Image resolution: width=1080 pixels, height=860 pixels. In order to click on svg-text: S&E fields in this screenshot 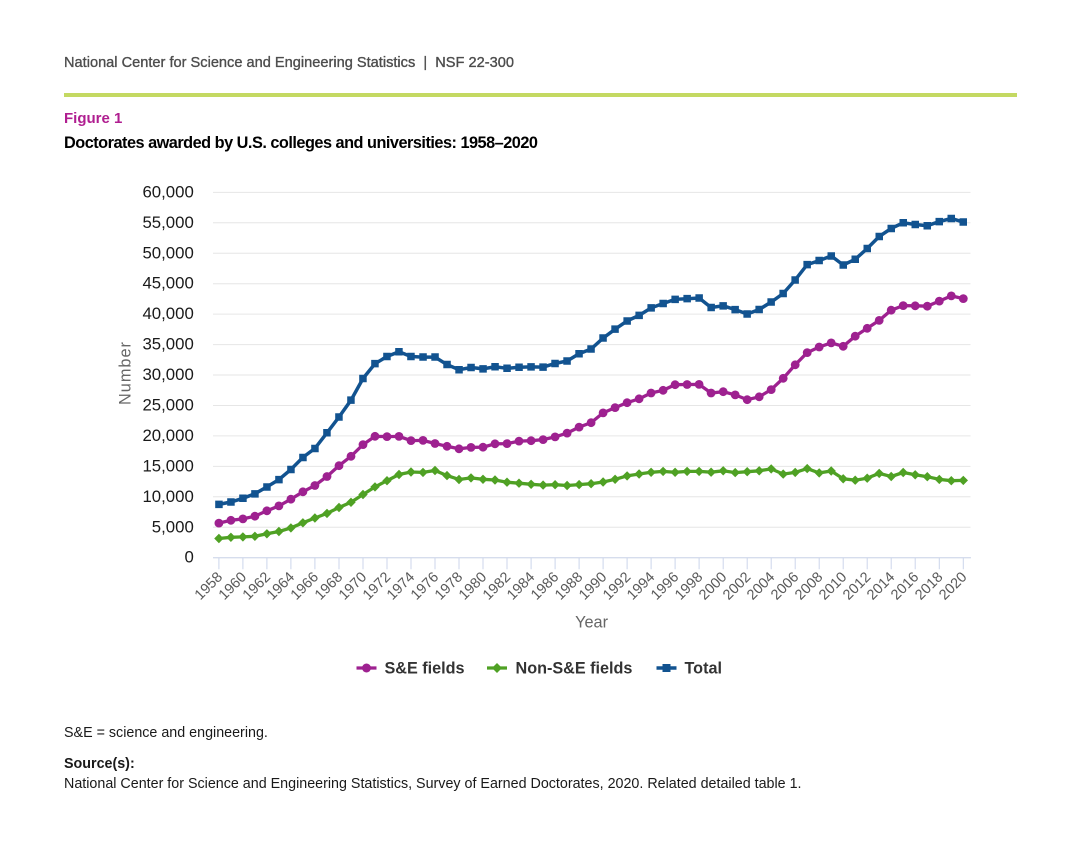, I will do `click(425, 669)`.